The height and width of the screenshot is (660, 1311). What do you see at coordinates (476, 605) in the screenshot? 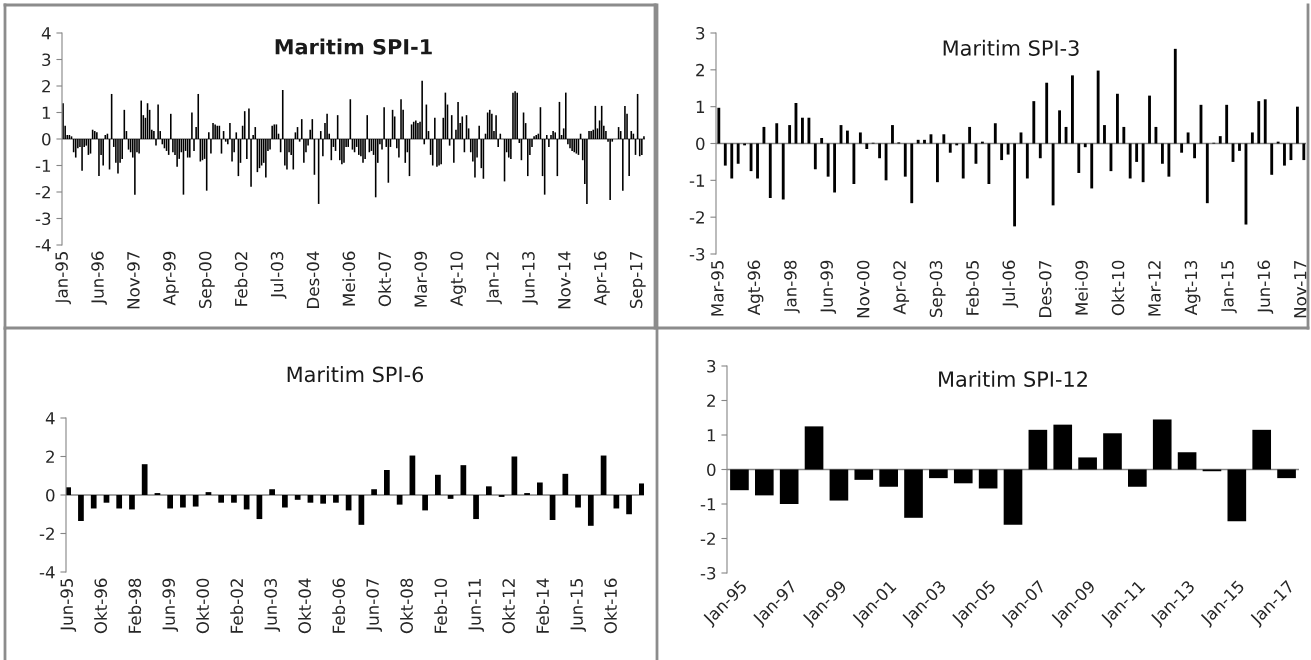
I see `x-tick-label: Jun-11` at bounding box center [476, 605].